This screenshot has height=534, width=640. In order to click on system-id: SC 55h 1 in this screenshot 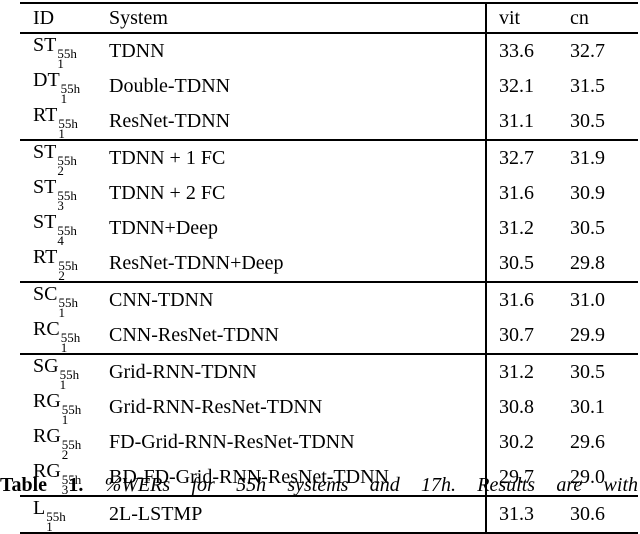, I will do `click(64, 300)`.